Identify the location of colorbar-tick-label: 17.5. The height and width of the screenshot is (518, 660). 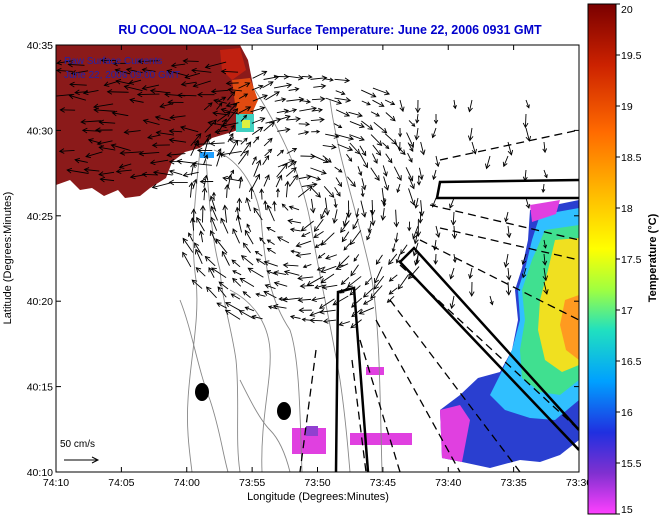
(631, 260).